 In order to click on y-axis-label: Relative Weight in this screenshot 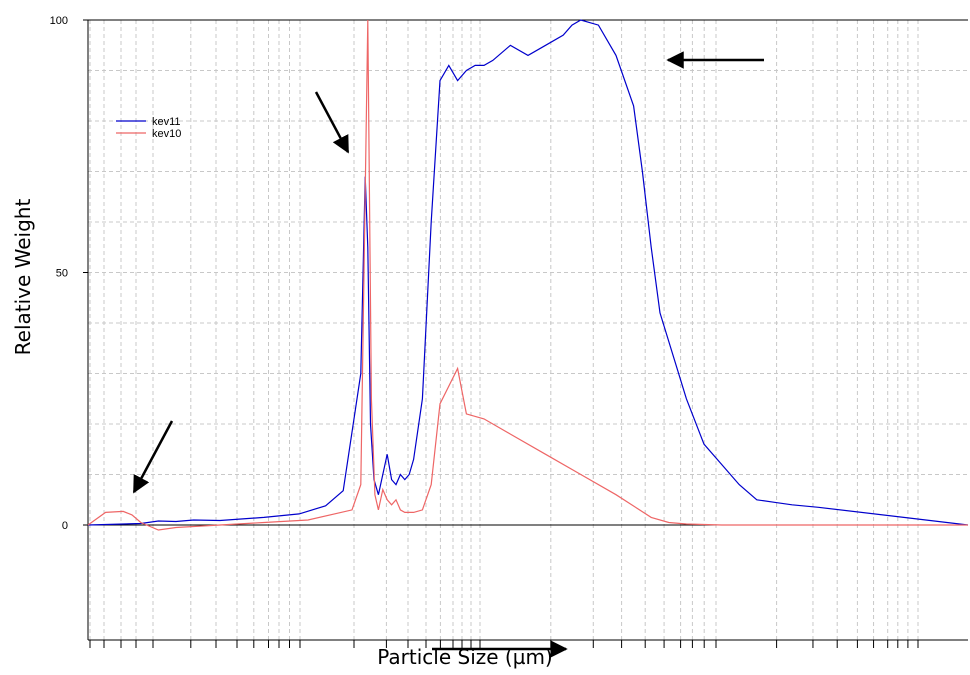, I will do `click(23, 277)`.